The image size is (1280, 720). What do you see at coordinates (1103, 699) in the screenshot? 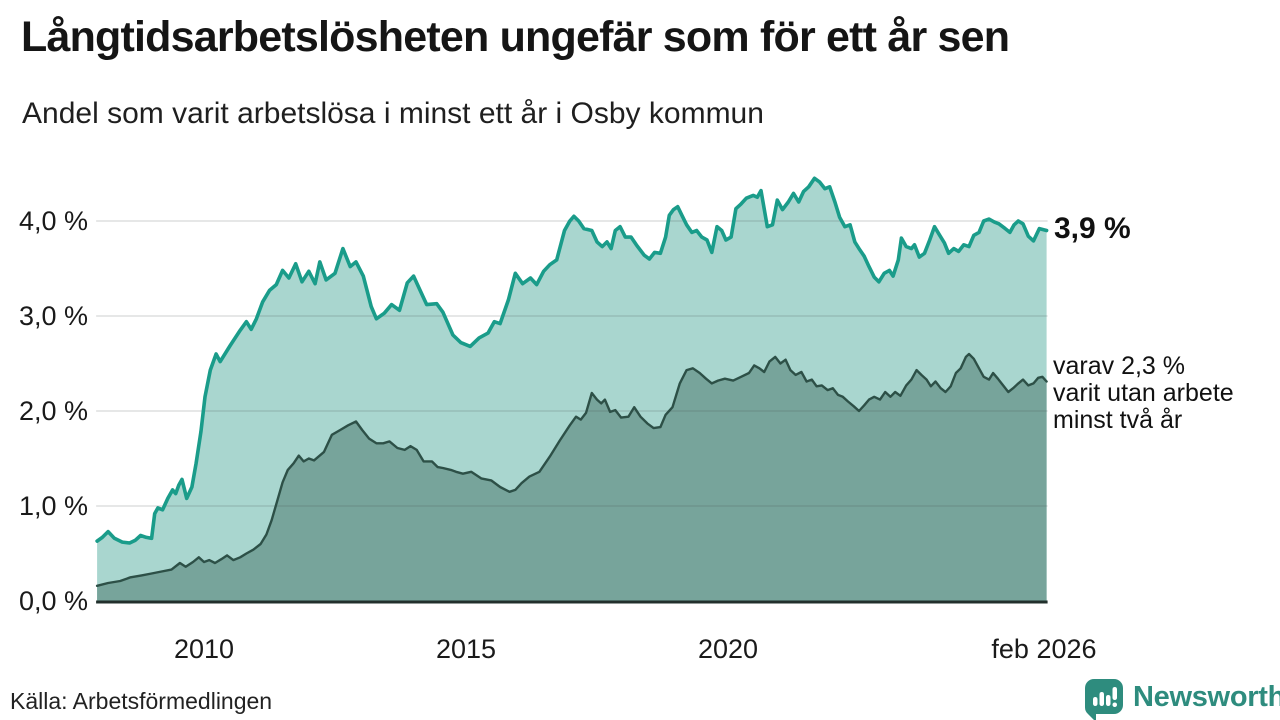
I see `bar-chart-badge-icon` at bounding box center [1103, 699].